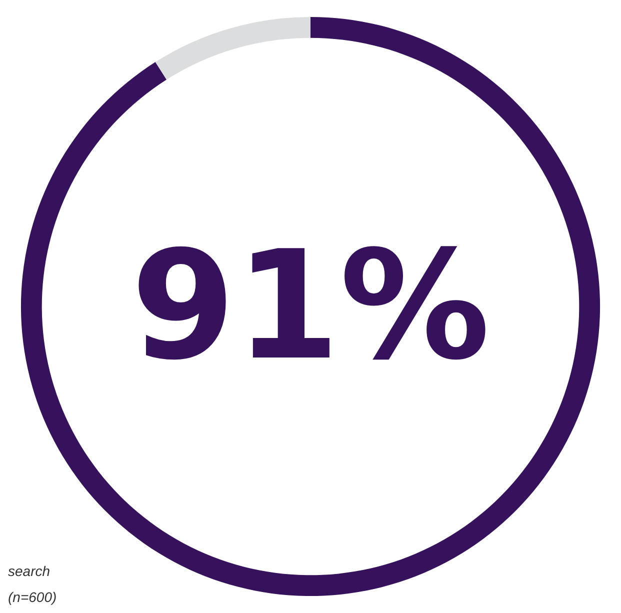 Image resolution: width=621 pixels, height=613 pixels. Describe the element at coordinates (32, 597) in the screenshot. I see `text: (n=600)` at that location.